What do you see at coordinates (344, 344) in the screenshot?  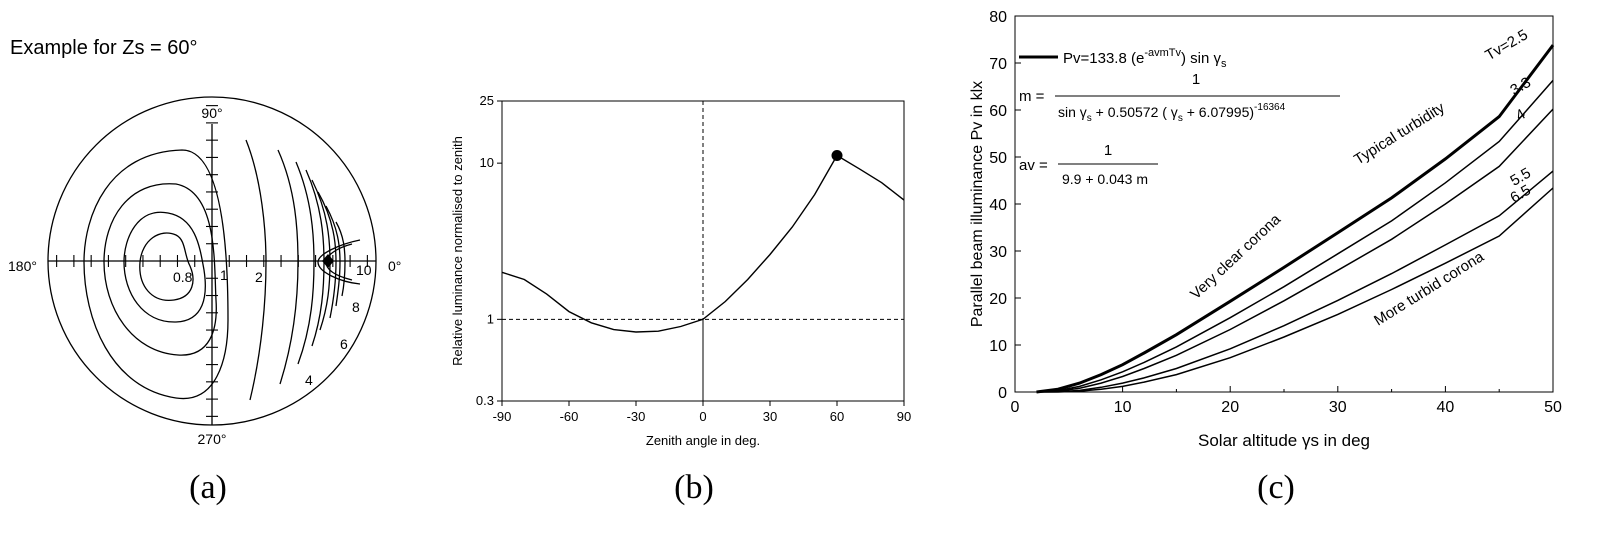 I see `contour-label-6: 6` at bounding box center [344, 344].